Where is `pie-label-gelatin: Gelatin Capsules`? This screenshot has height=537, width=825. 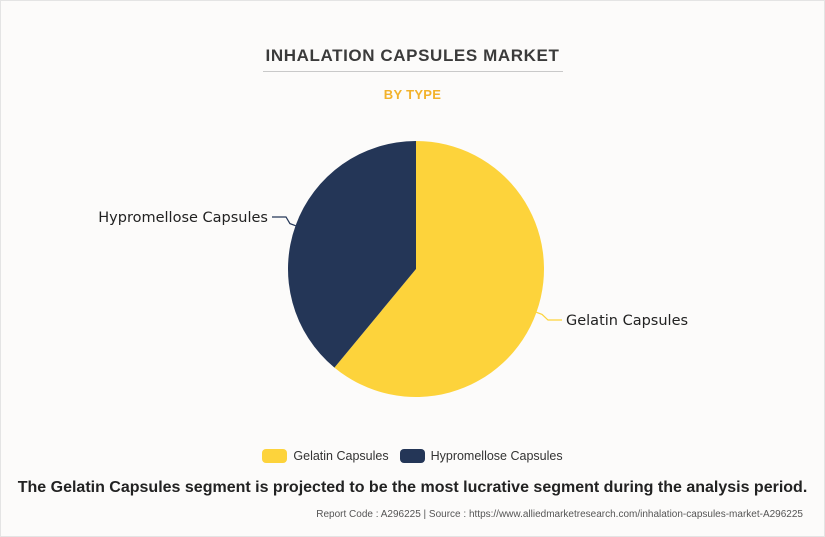 pie-label-gelatin: Gelatin Capsules is located at coordinates (627, 321).